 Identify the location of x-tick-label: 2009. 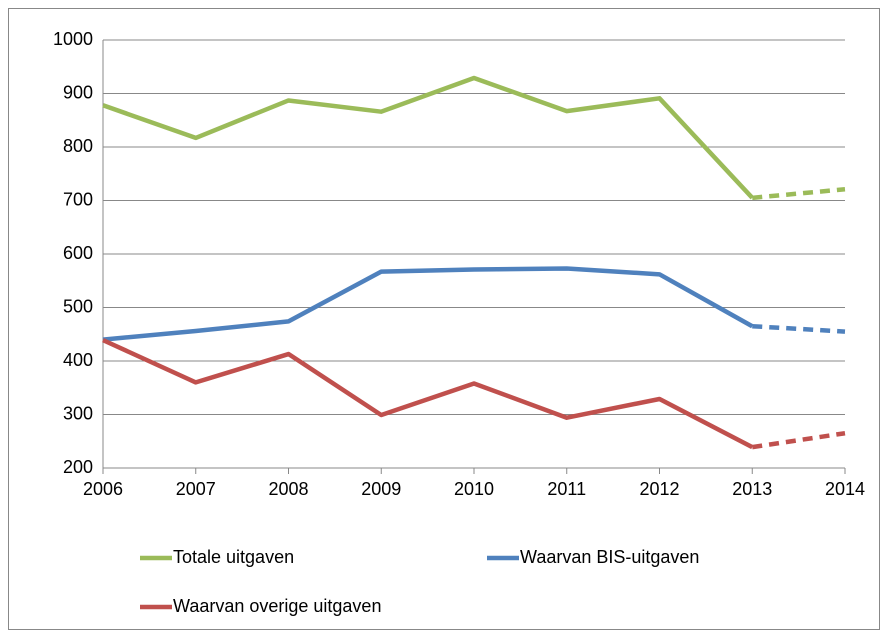
(381, 489).